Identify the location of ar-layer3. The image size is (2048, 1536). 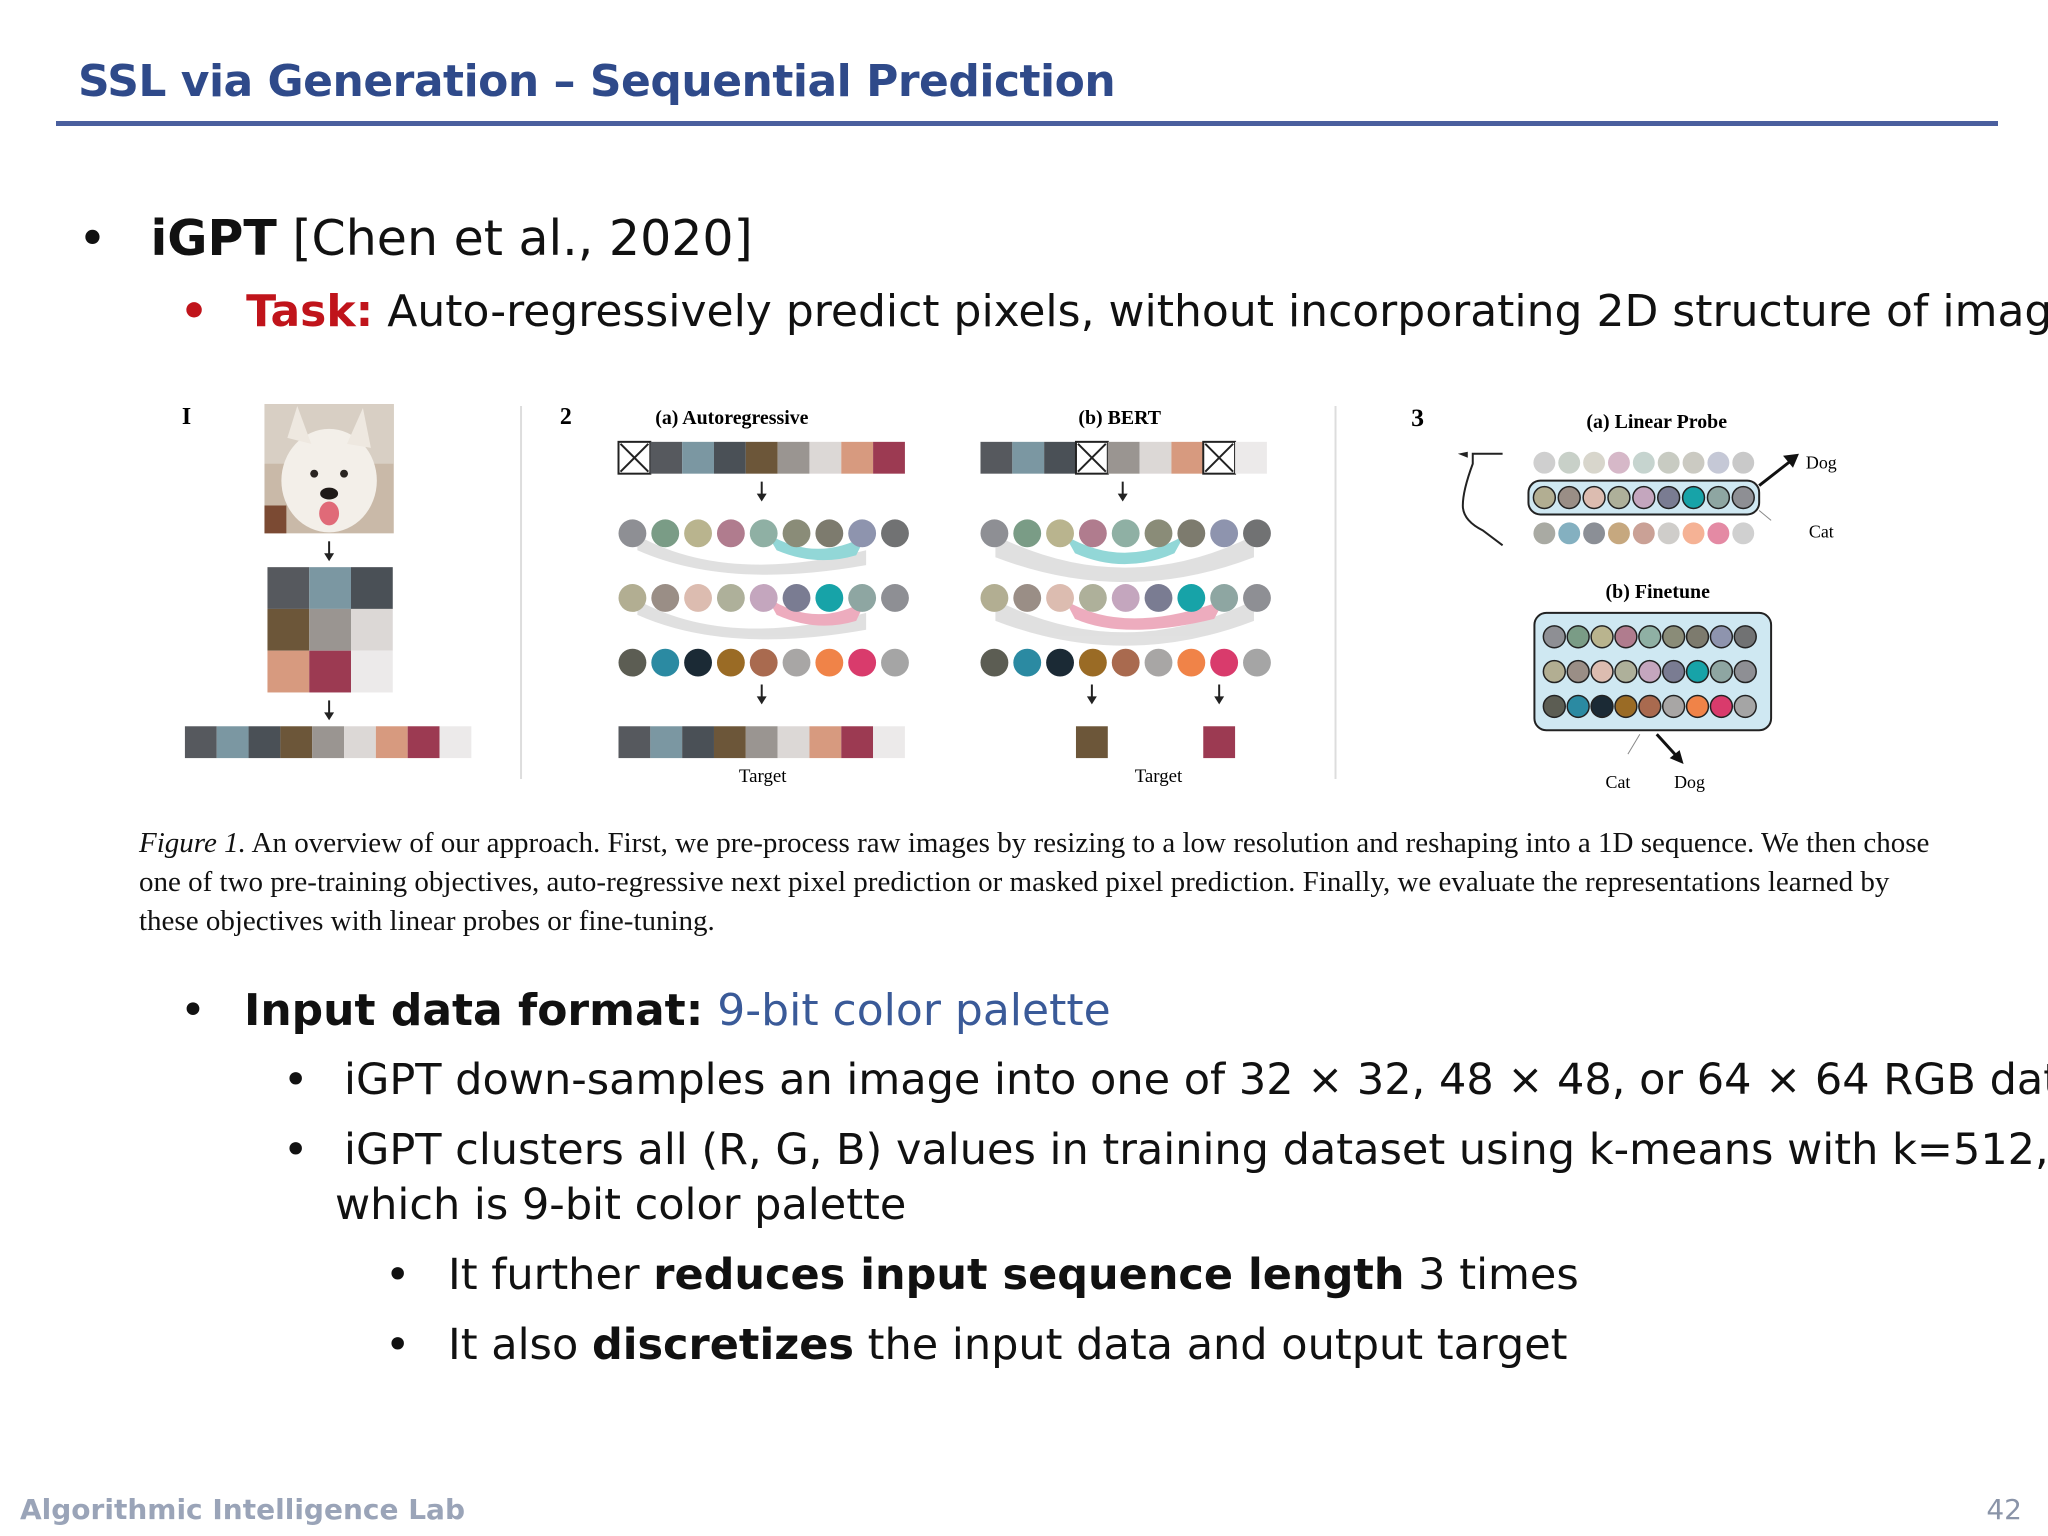
(763, 662).